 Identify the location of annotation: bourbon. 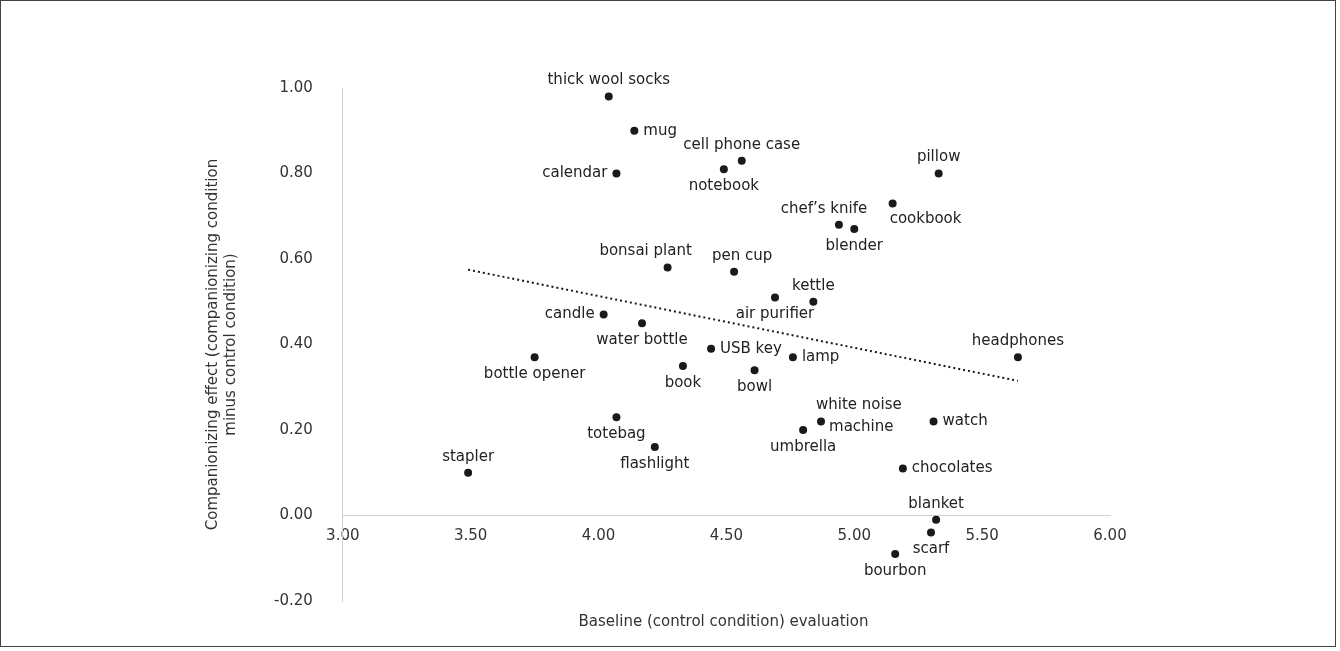
(895, 569).